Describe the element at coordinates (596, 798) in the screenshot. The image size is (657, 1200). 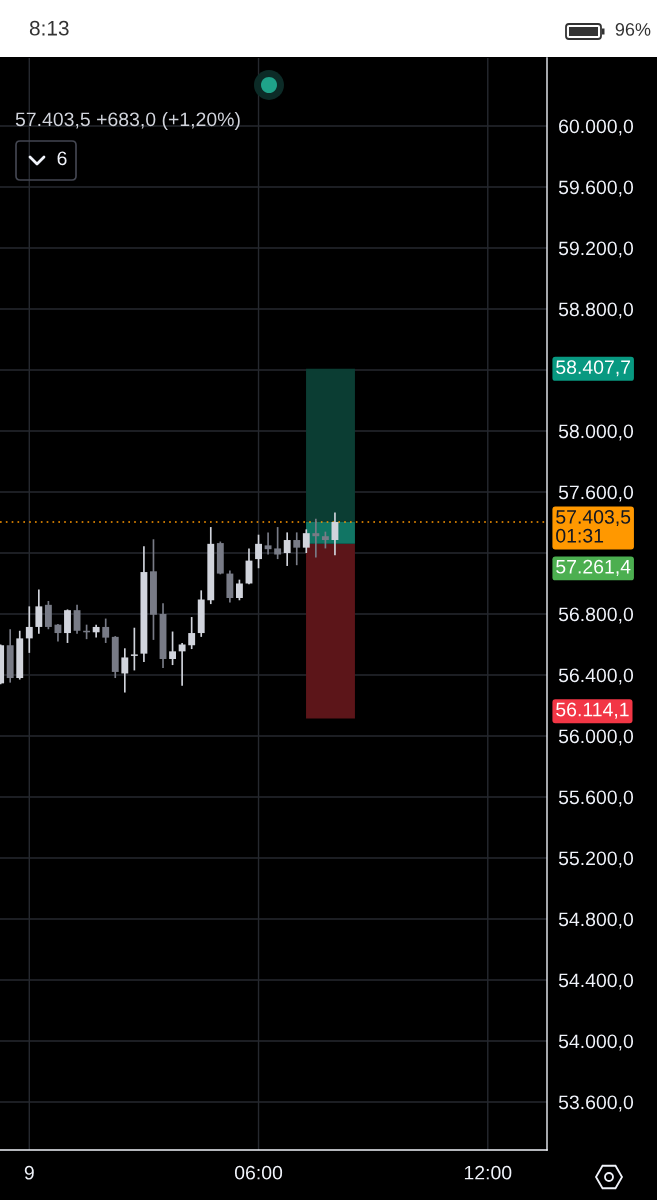
I see `y-tick-label: 55.600,0` at that location.